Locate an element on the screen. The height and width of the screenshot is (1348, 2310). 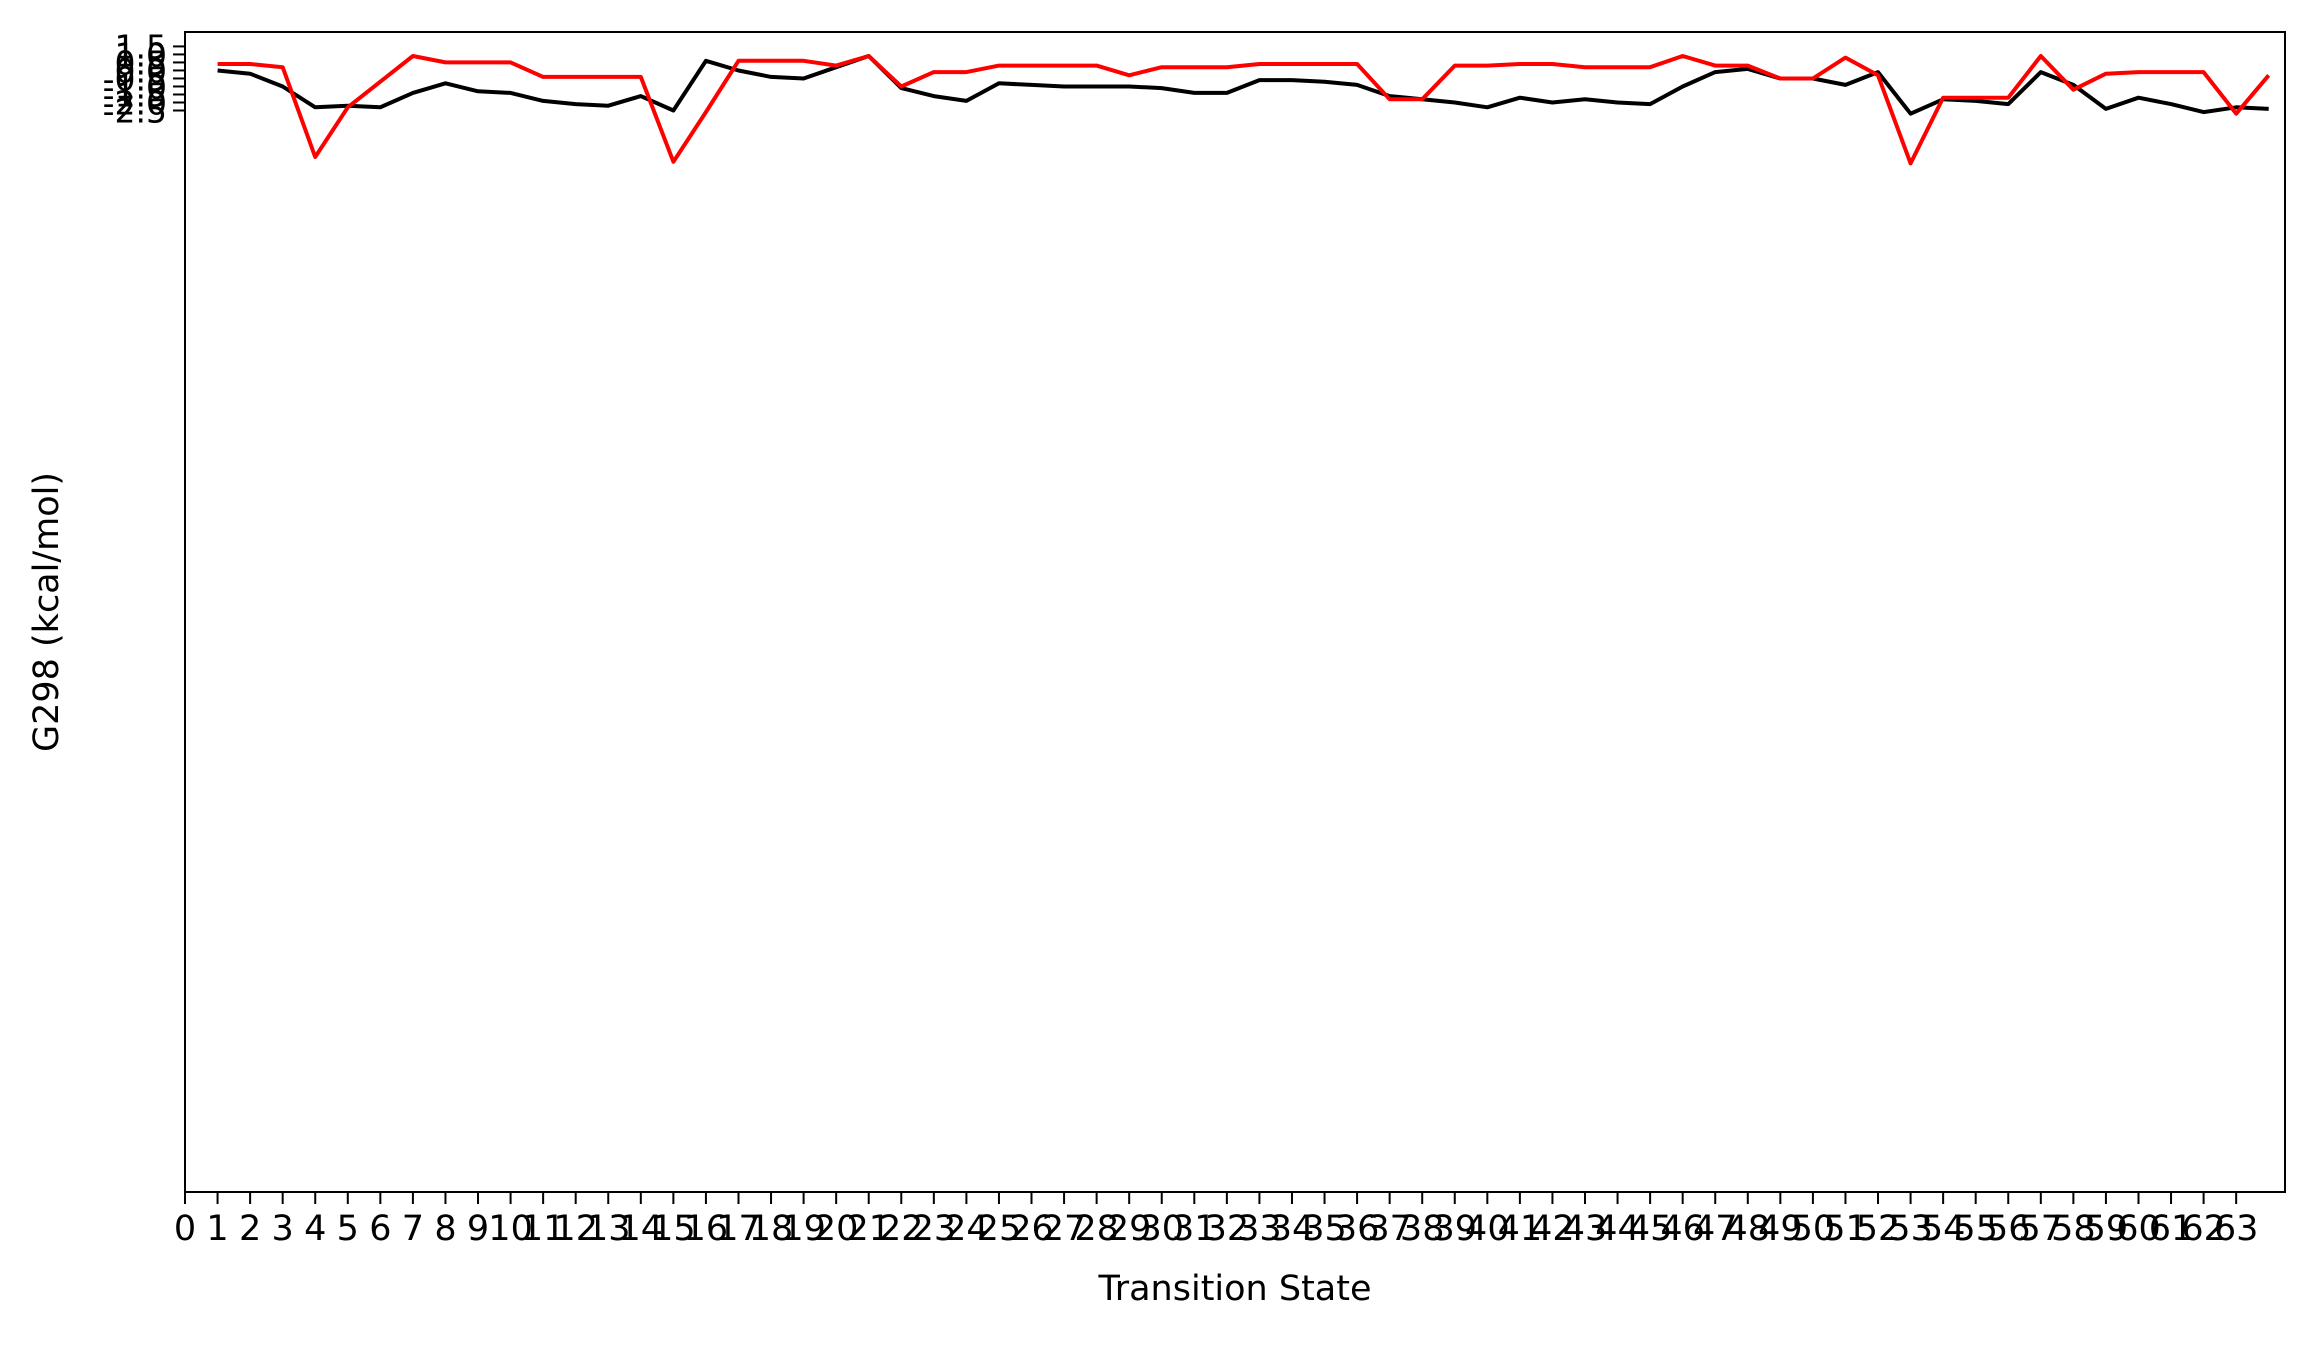
x-tick-label: 42 is located at coordinates (1552, 1229).